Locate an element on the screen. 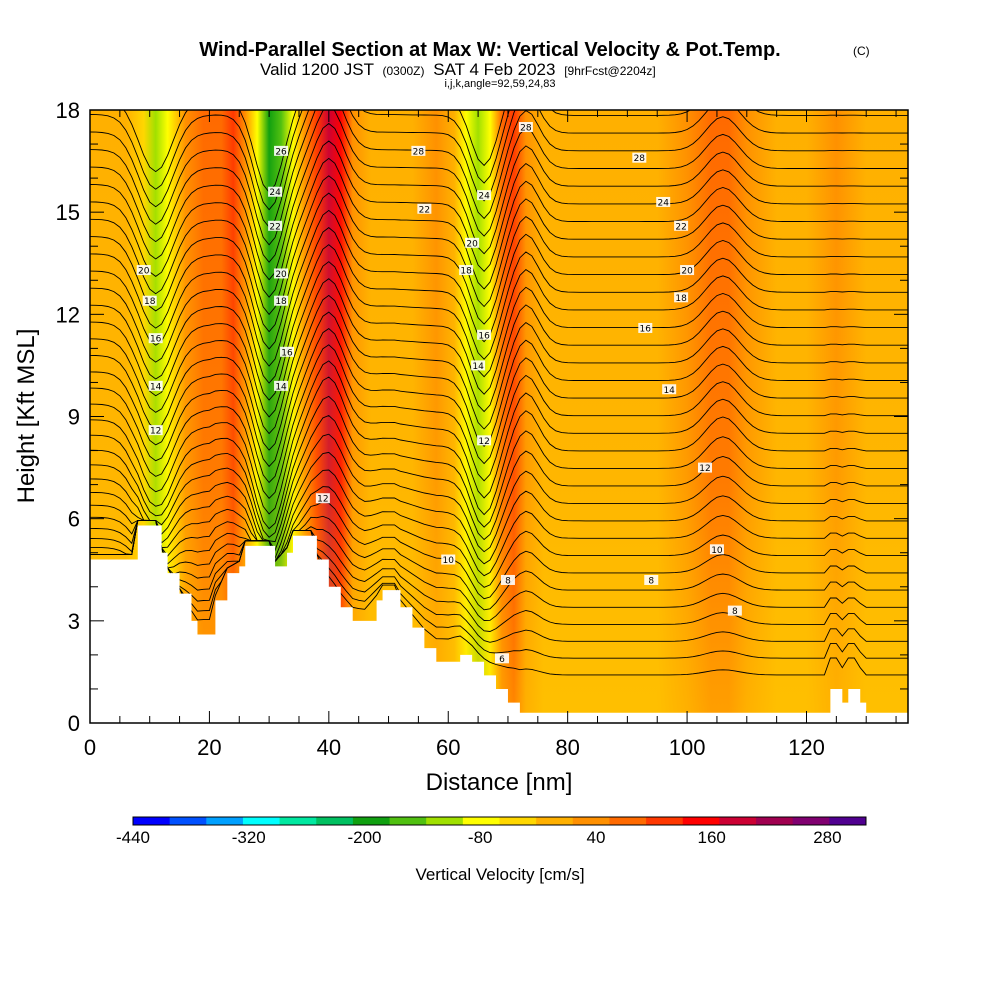 The image size is (1000, 1000). contour-label: 12 is located at coordinates (483, 442).